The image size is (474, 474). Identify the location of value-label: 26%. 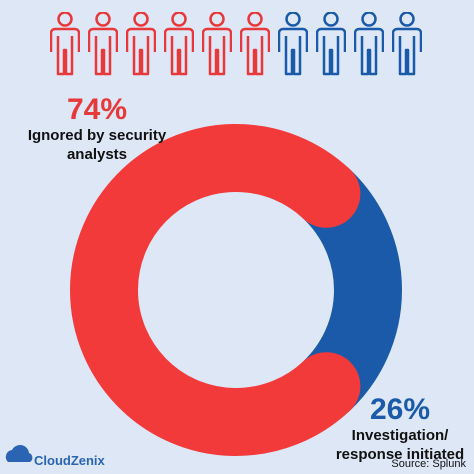
(400, 409).